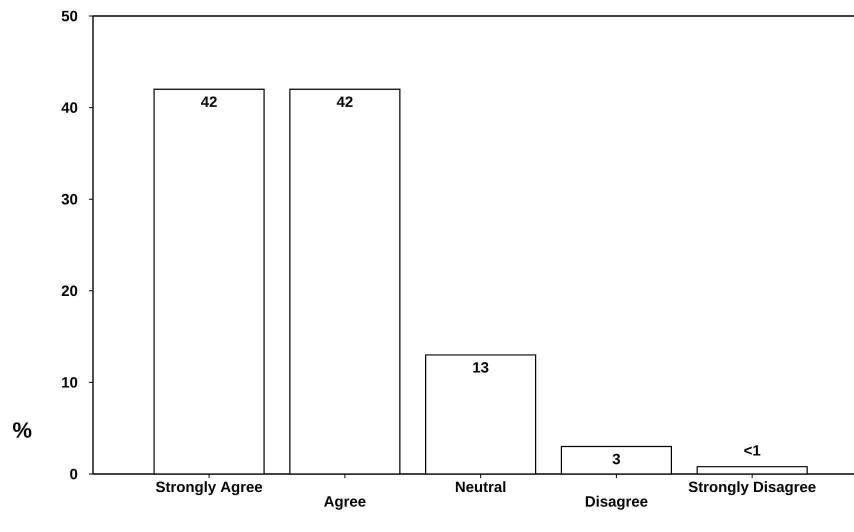  I want to click on y-tick-label: 30, so click(70, 199).